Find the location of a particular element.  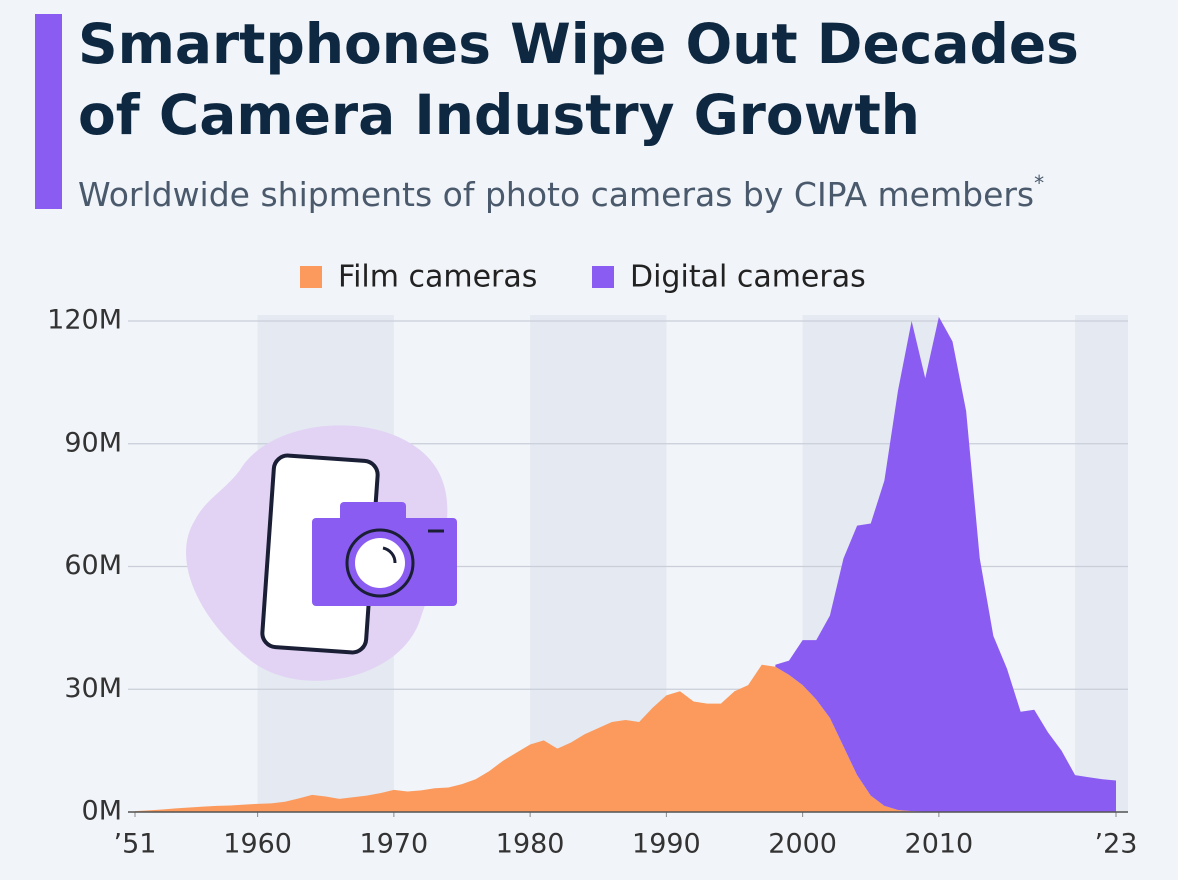

legend-label: Digital cameras is located at coordinates (748, 277).